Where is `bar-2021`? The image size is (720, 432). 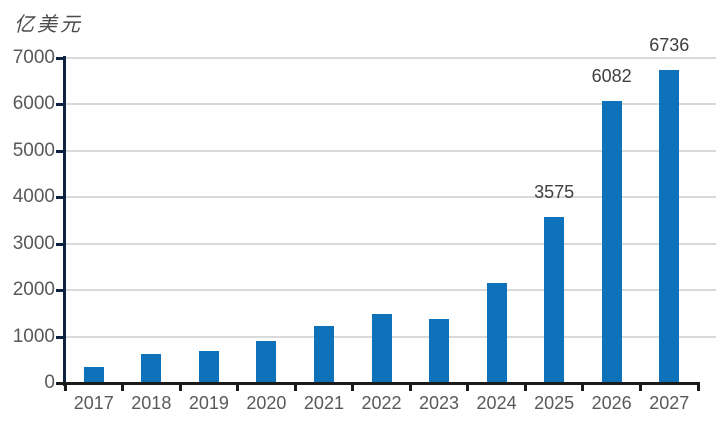 bar-2021 is located at coordinates (323, 354).